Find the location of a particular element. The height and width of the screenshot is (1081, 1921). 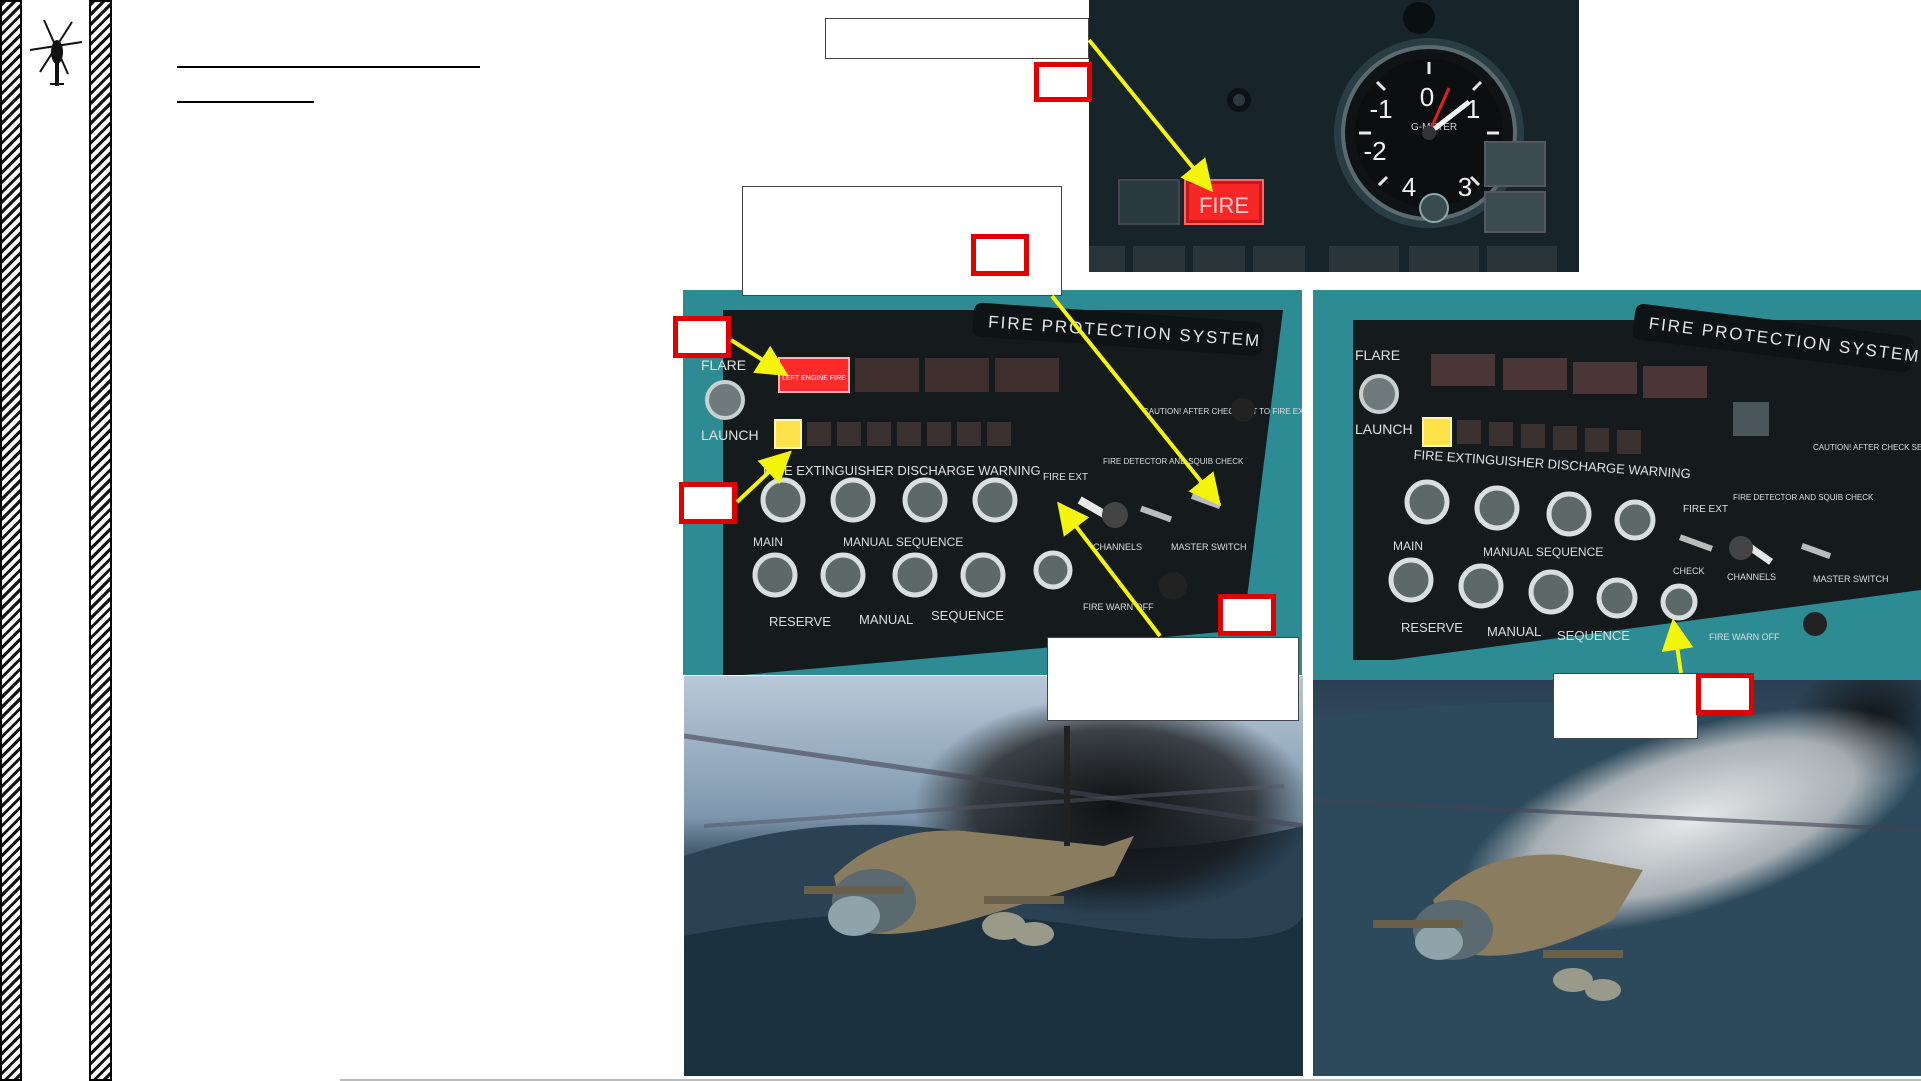

gmeter-scale-0: 0 is located at coordinates (1427, 97).